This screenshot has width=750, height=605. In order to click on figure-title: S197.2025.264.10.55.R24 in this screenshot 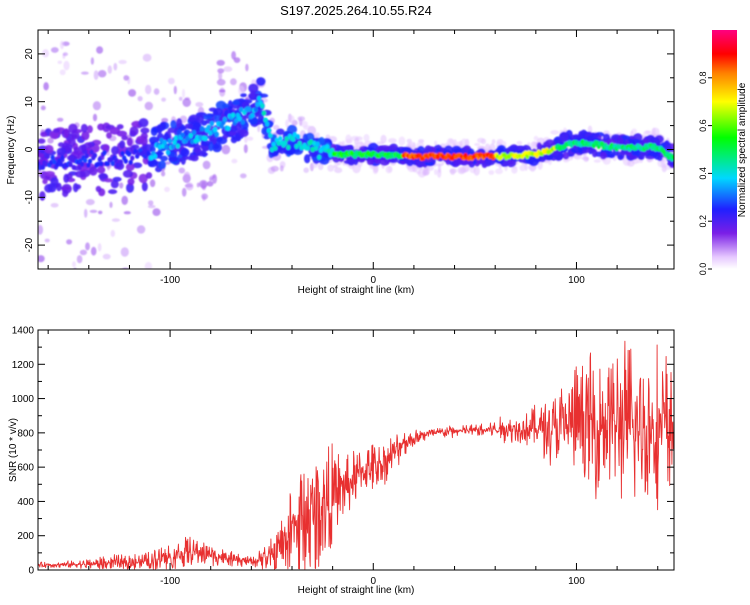, I will do `click(356, 10)`.